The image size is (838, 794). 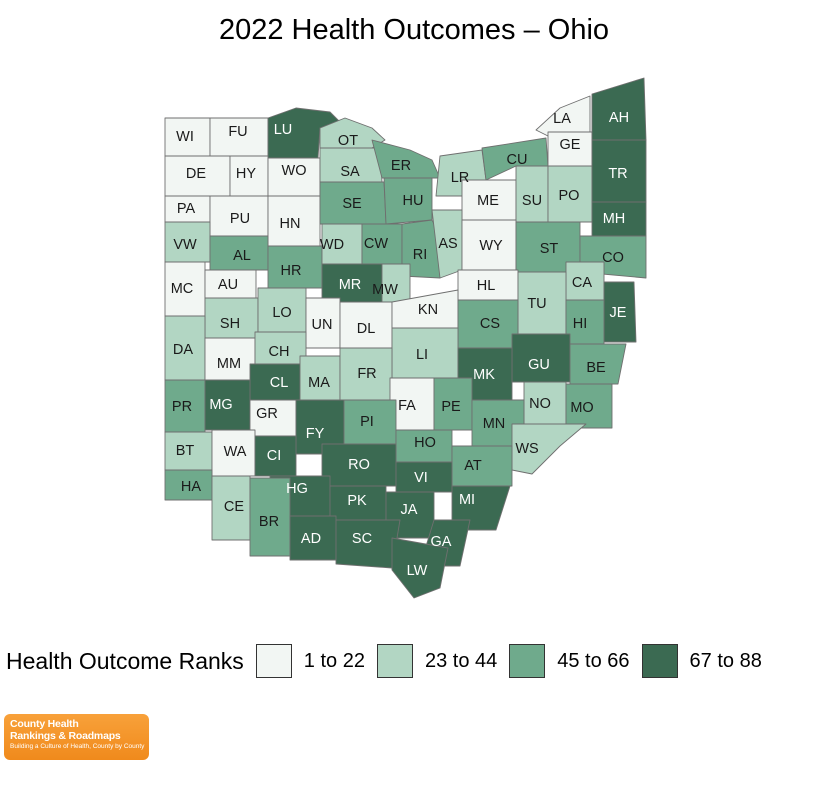 What do you see at coordinates (319, 383) in the screenshot?
I see `county-label-ma: MA` at bounding box center [319, 383].